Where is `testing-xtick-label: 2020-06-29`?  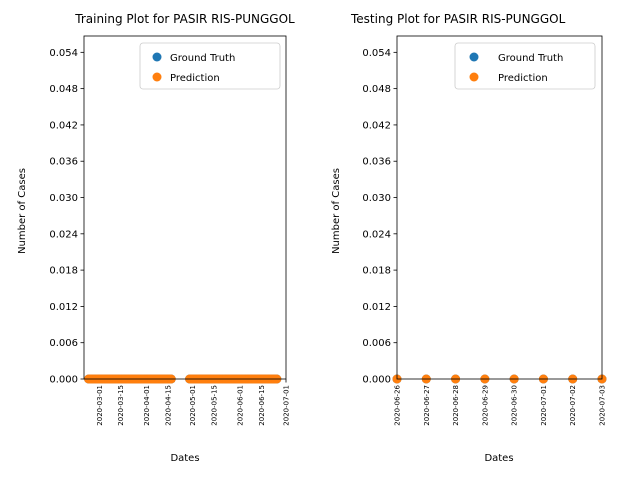
testing-xtick-label: 2020-06-29 is located at coordinates (485, 405).